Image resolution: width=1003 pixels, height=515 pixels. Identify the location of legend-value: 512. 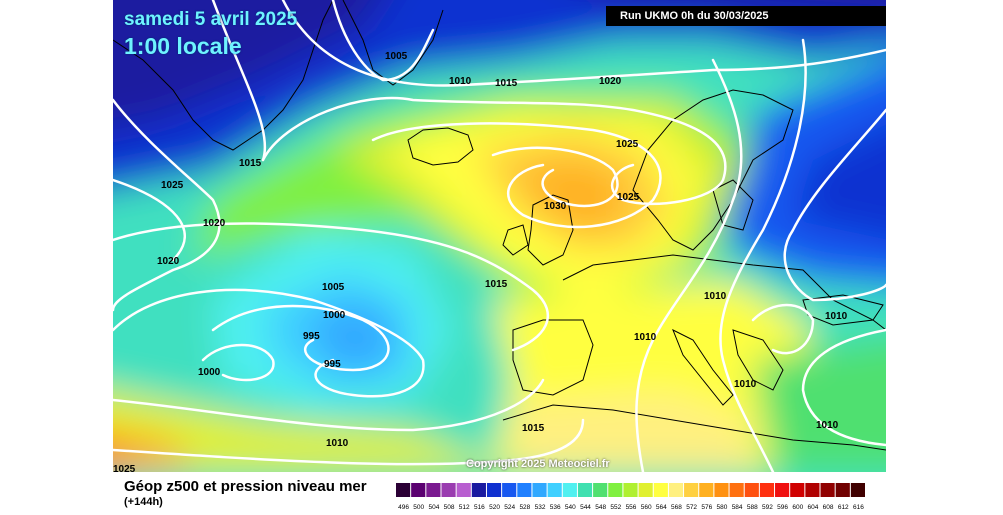
(464, 507).